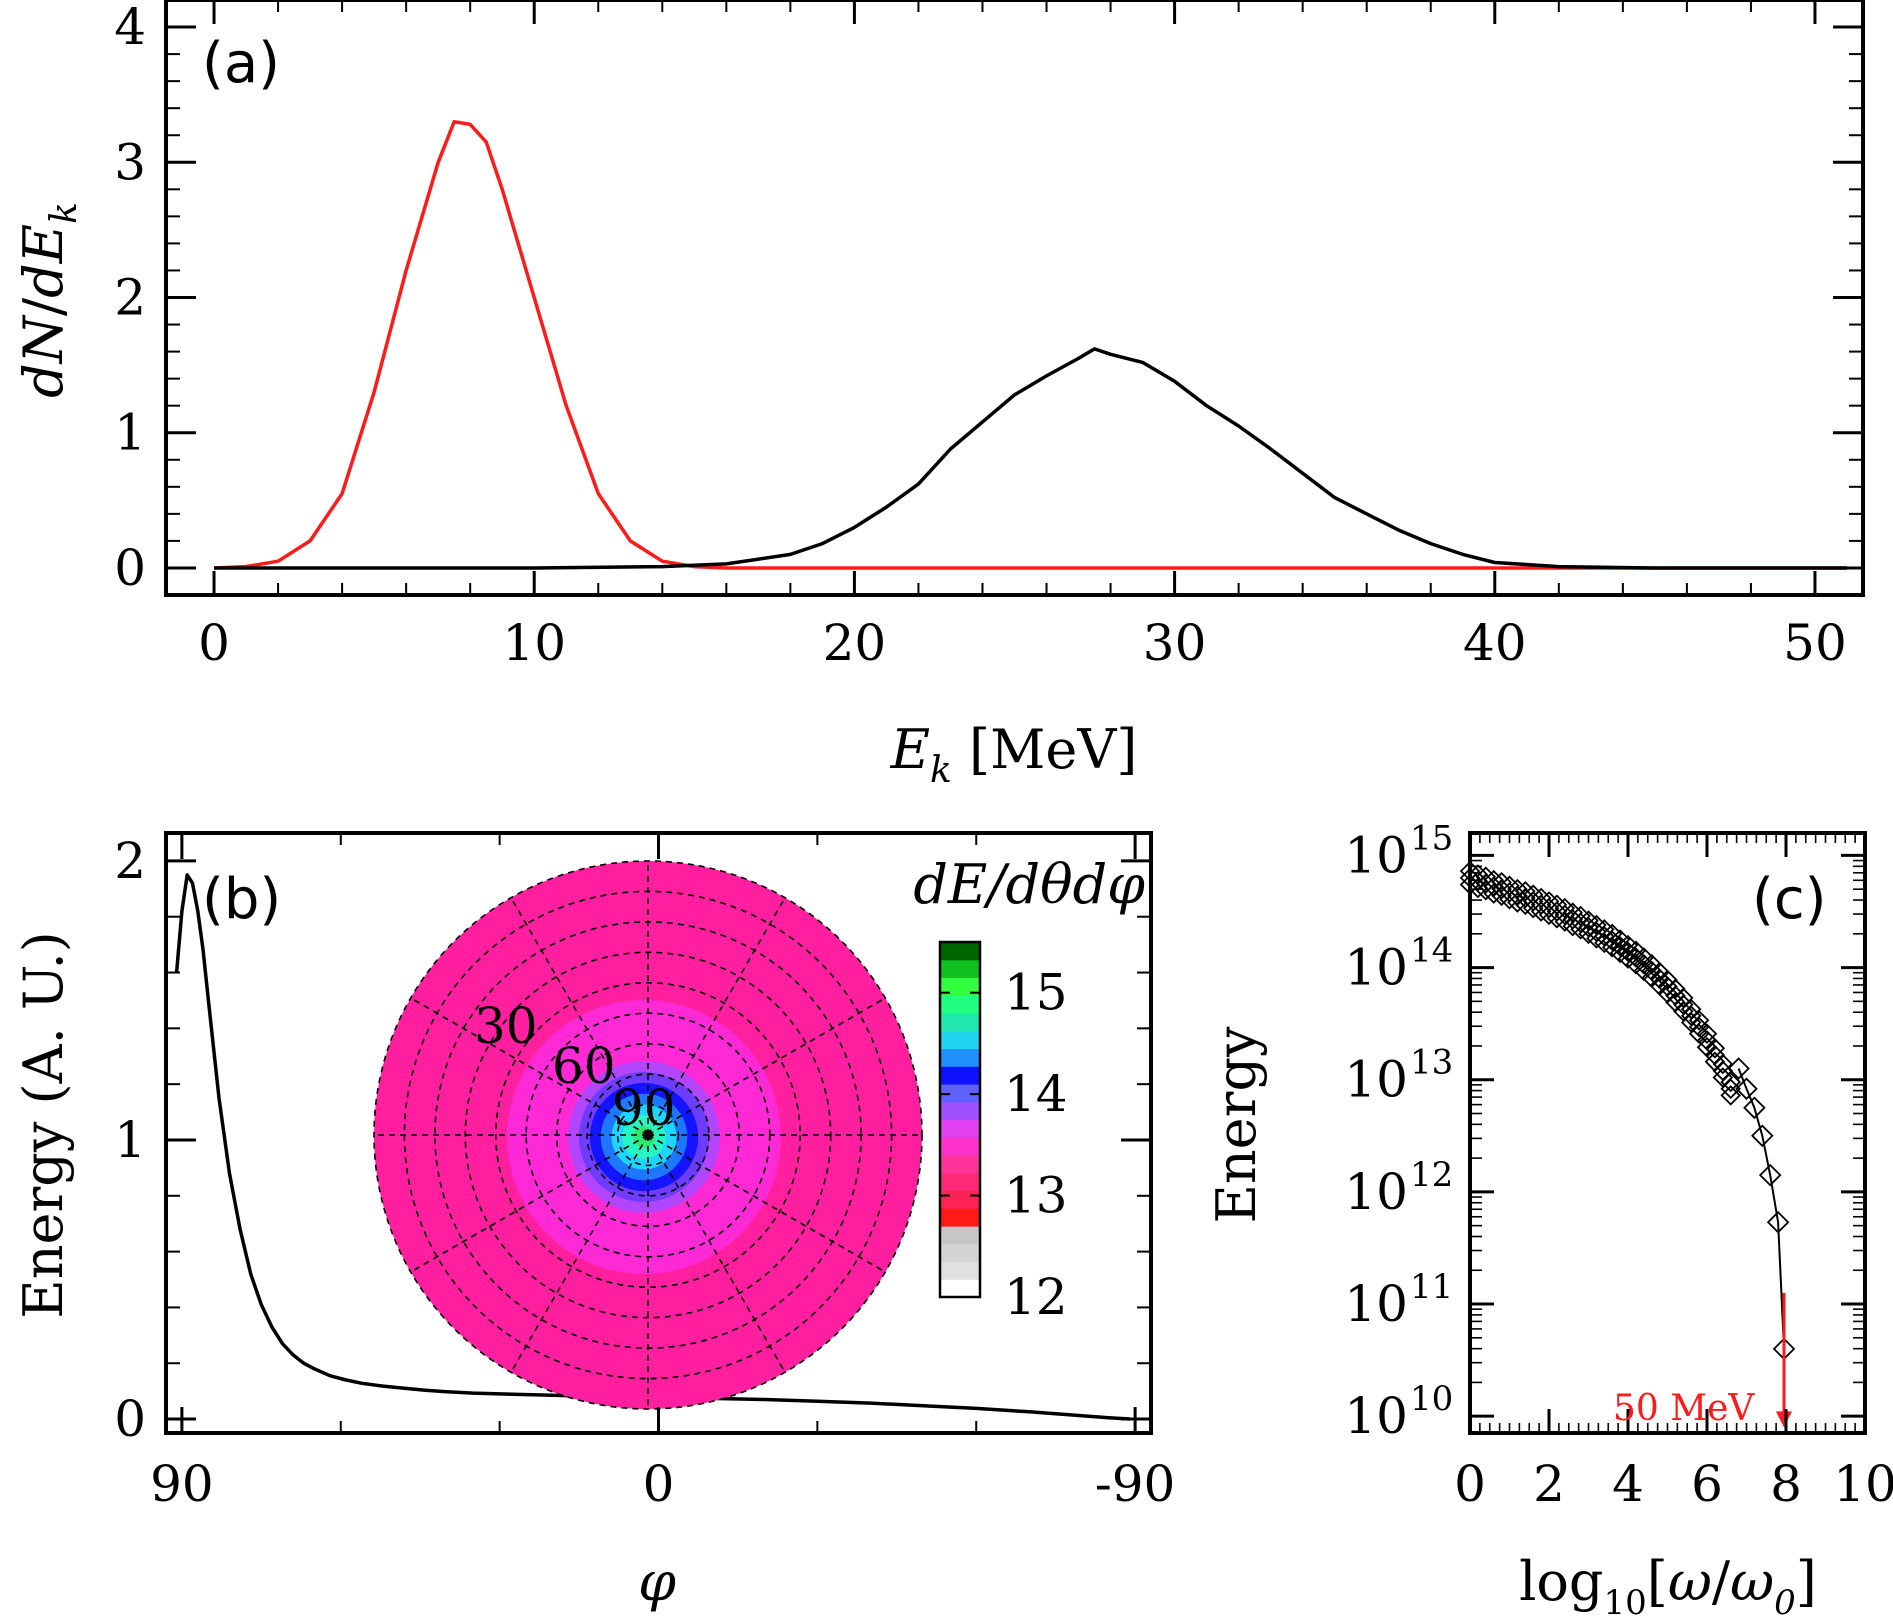  What do you see at coordinates (1030, 458) in the screenshot?
I see `series-line-black` at bounding box center [1030, 458].